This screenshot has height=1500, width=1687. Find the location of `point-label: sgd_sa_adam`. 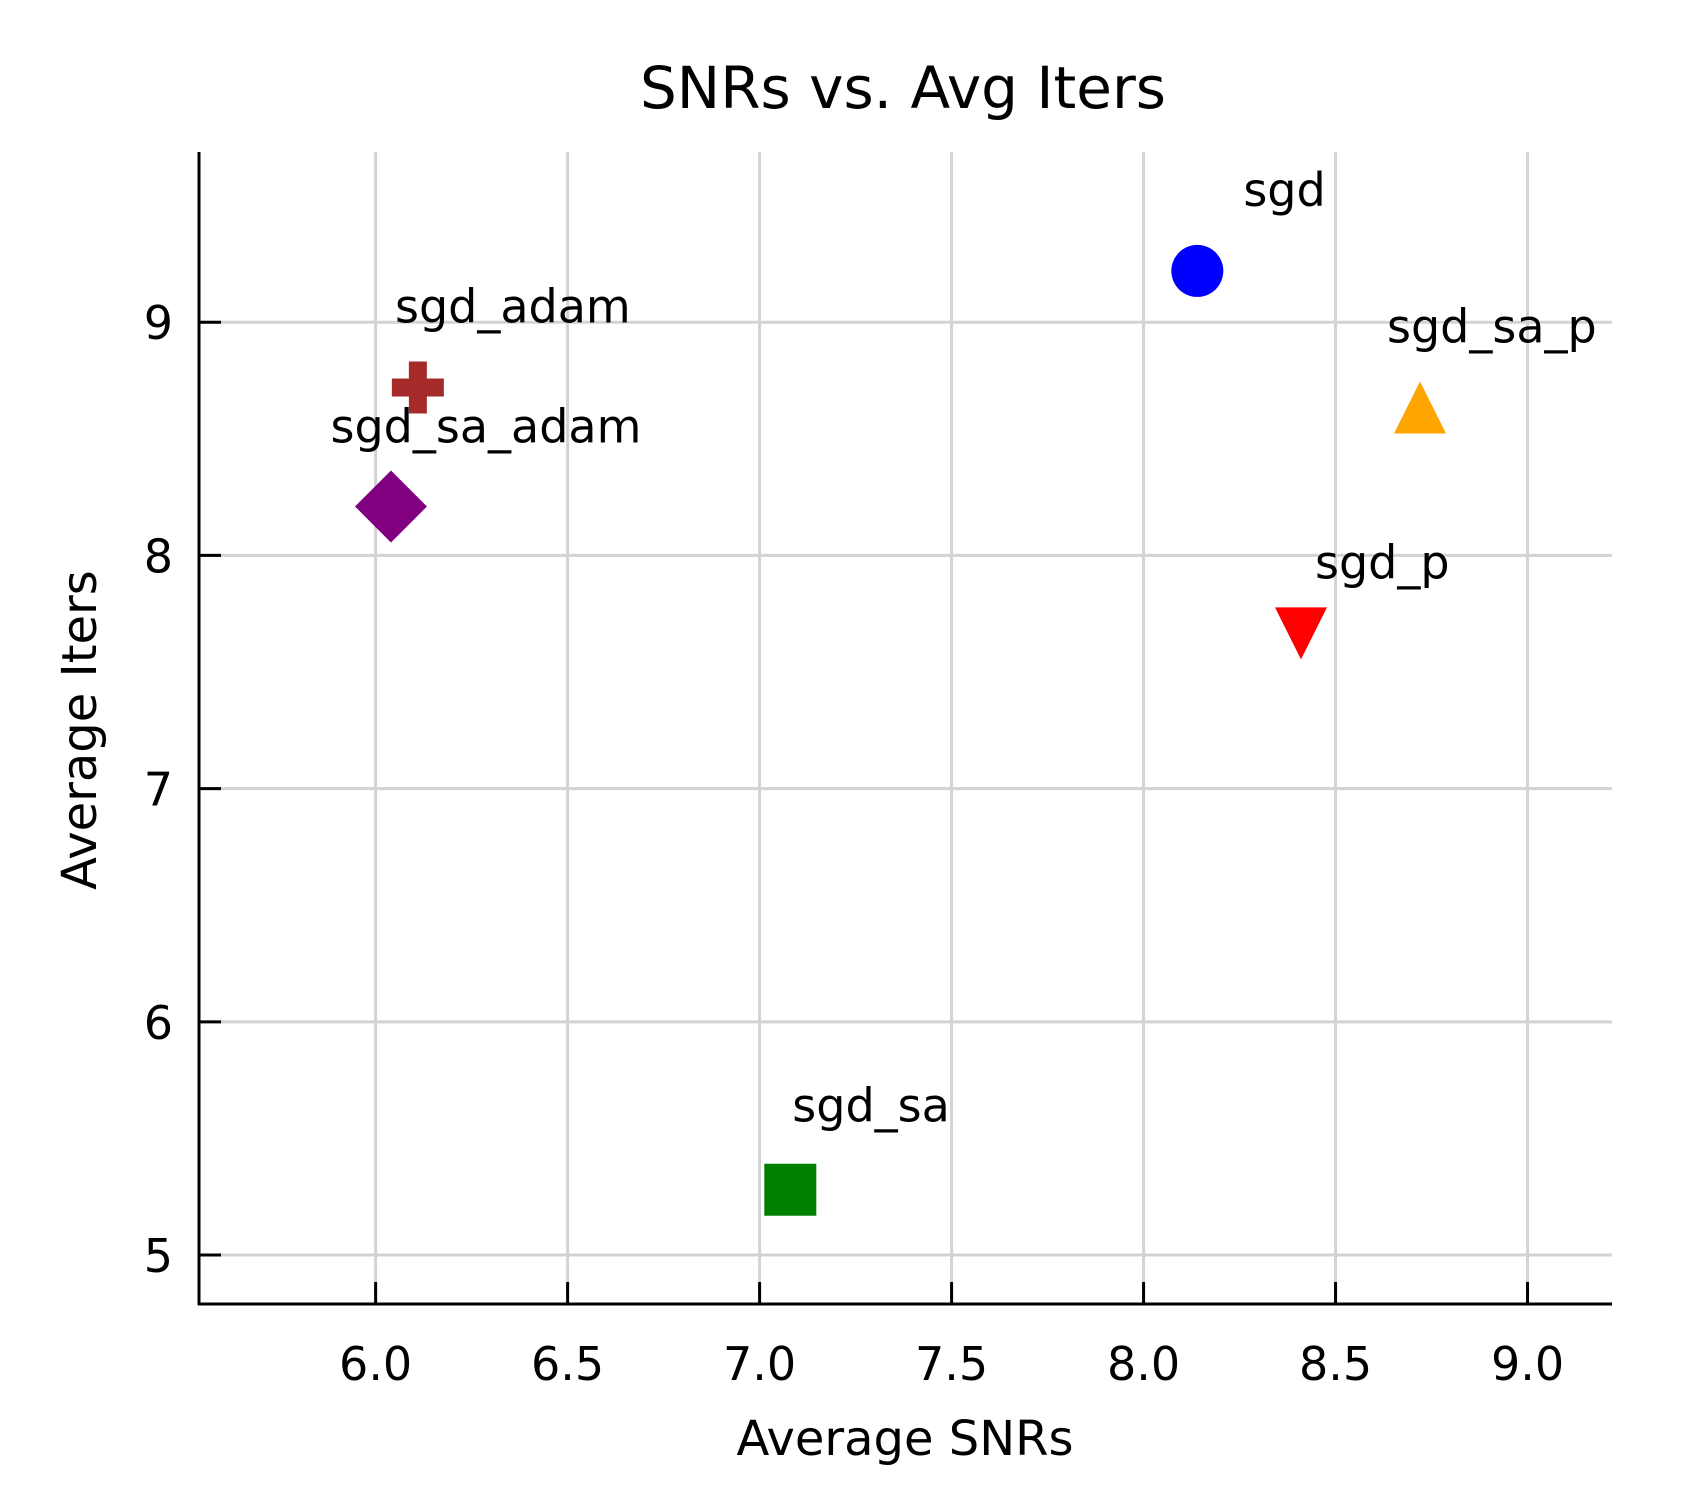

point-label: sgd_sa_adam is located at coordinates (486, 426).